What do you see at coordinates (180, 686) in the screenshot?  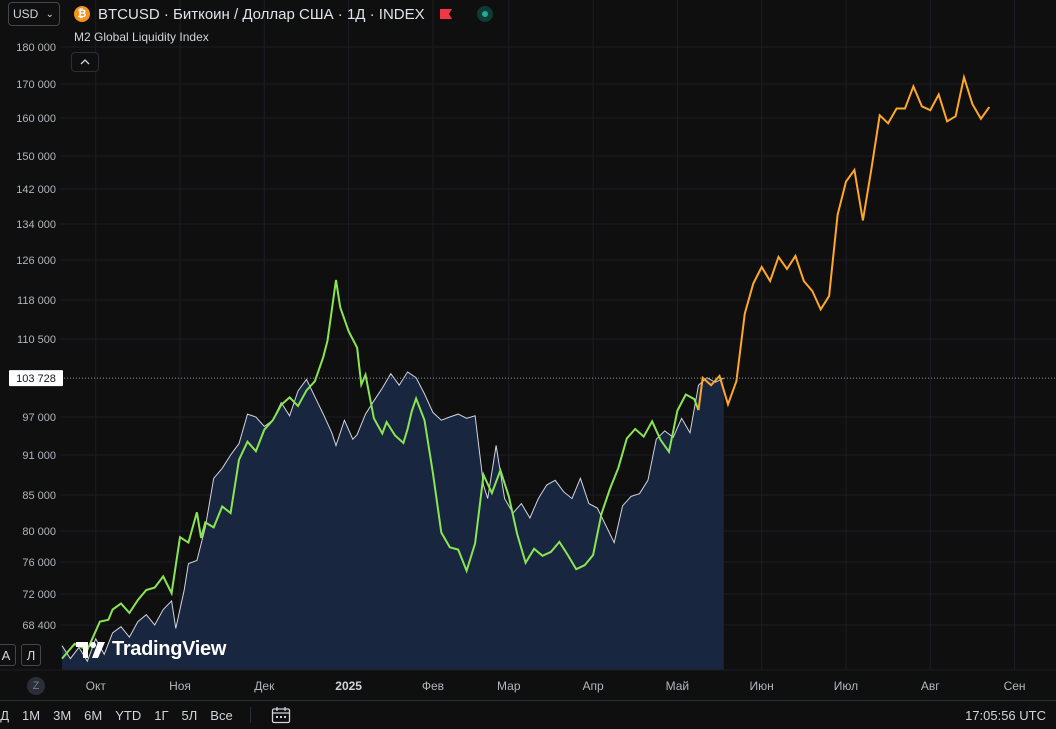 I see `time-axis-label: Ноя` at bounding box center [180, 686].